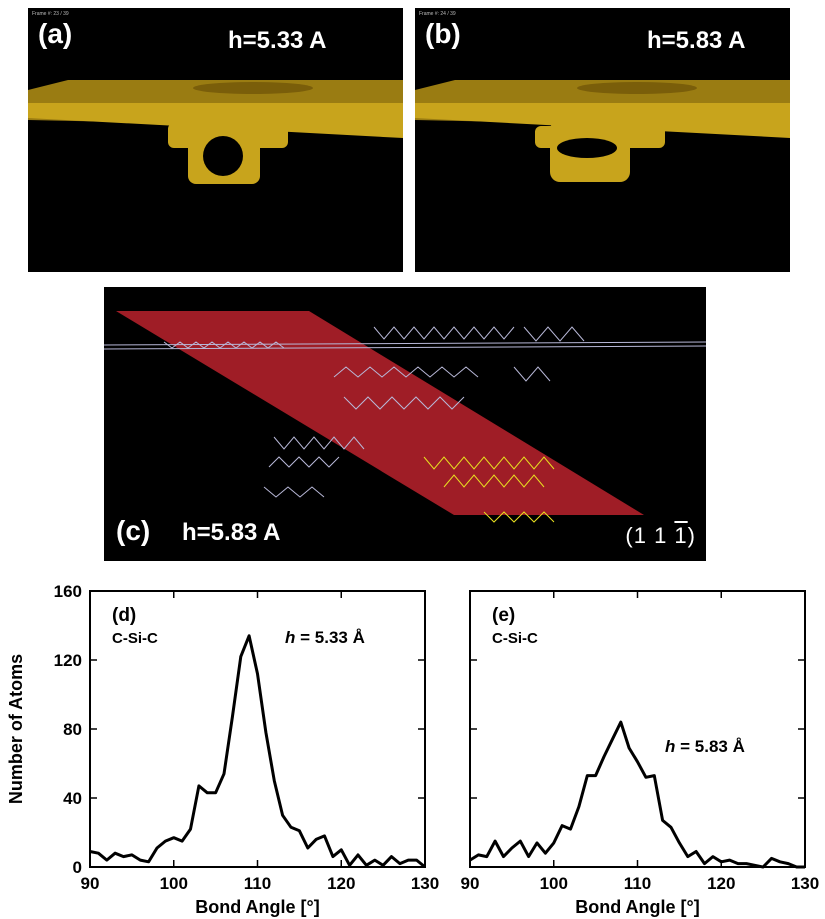 This screenshot has height=919, width=825. I want to click on height-value: = 5.83 Å, so click(709, 746).